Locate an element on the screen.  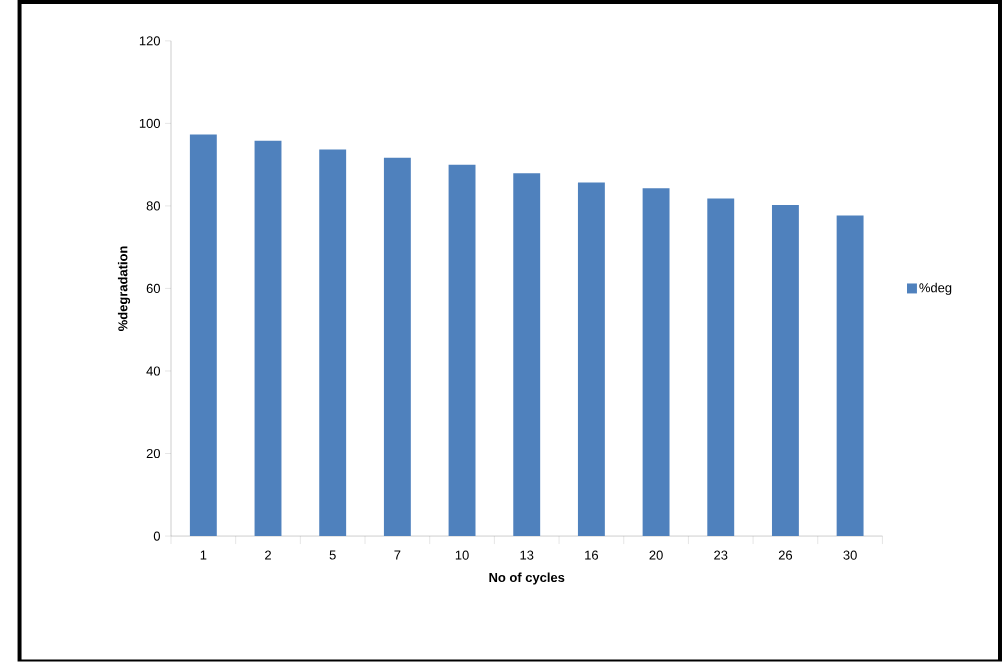
y-tick-label: 80 is located at coordinates (153, 206).